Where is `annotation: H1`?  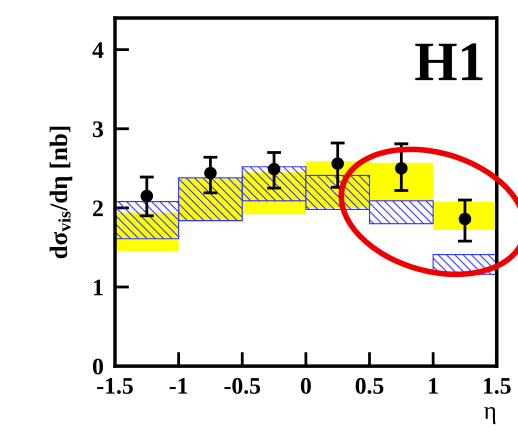
annotation: H1 is located at coordinates (448, 61).